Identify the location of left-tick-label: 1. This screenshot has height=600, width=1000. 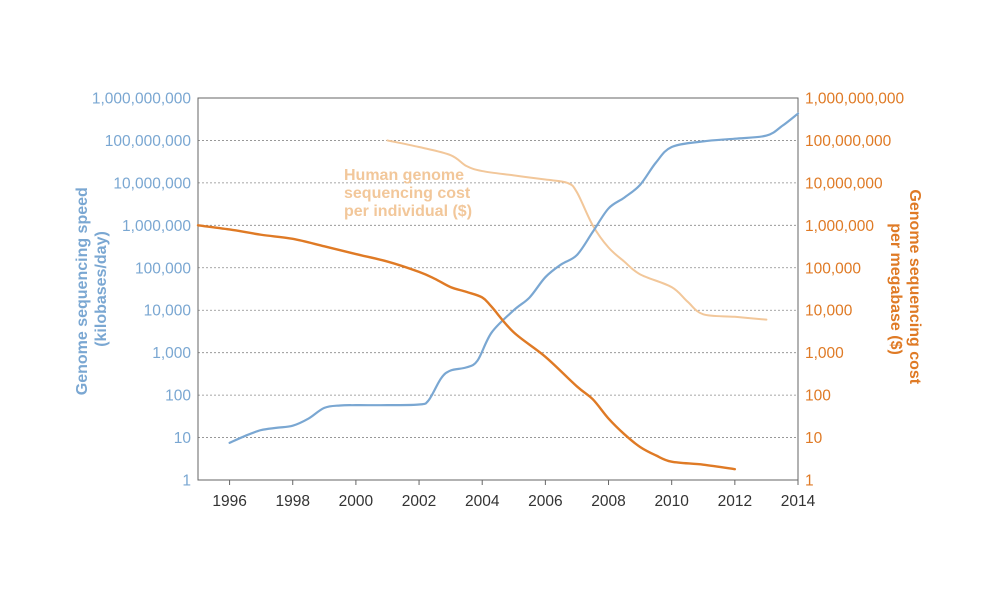
(186, 481).